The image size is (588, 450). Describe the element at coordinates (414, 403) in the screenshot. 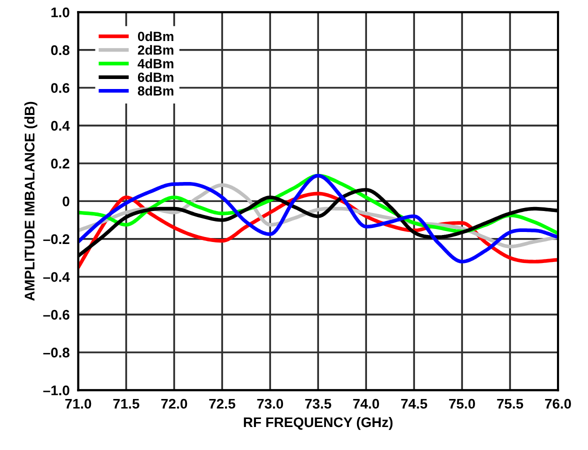

I see `x-tick-label: 74.5` at that location.